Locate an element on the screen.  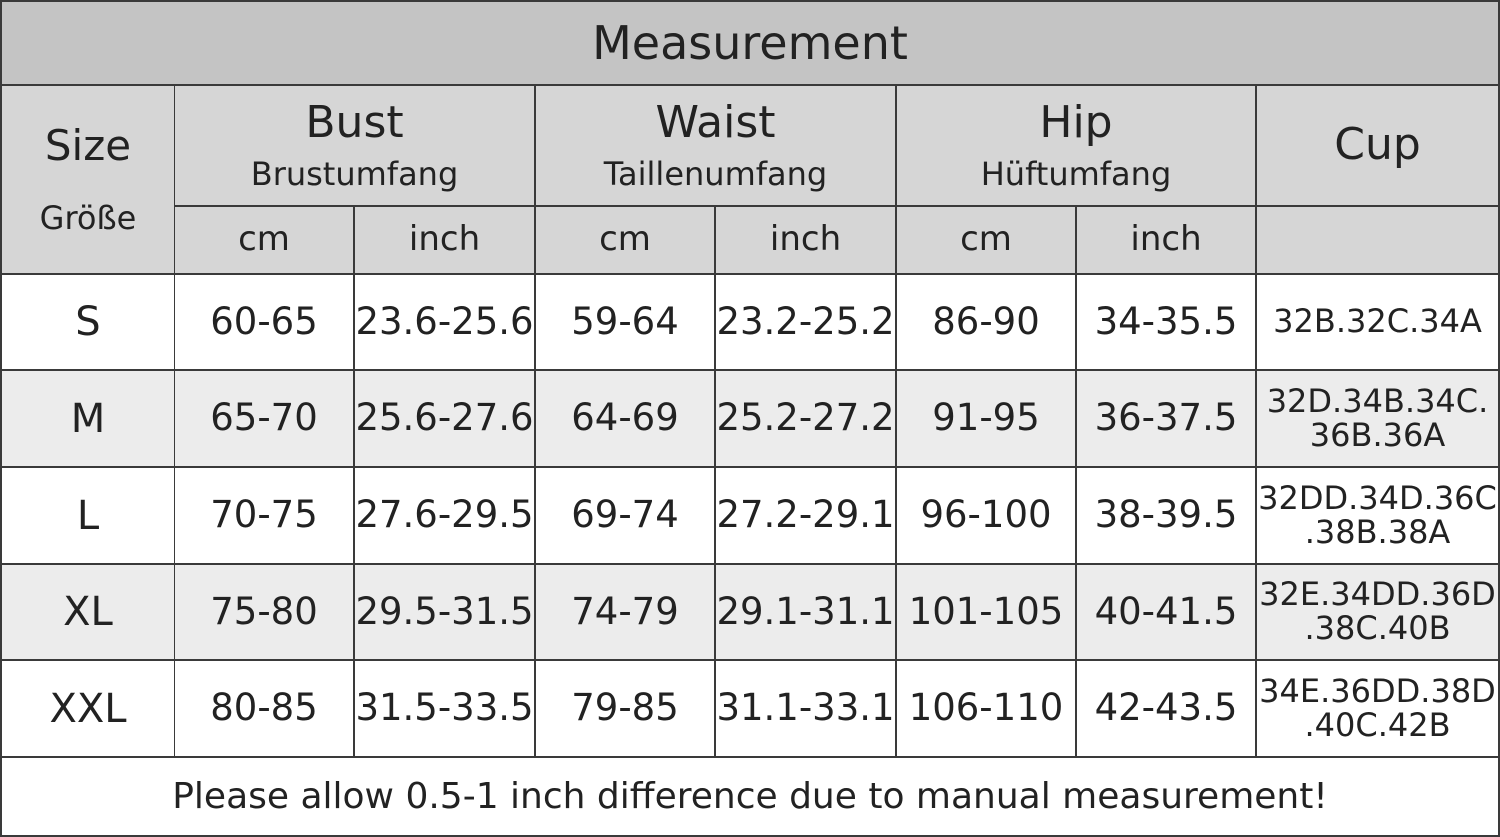
measure-cell: 36-37.5 is located at coordinates (1167, 419).